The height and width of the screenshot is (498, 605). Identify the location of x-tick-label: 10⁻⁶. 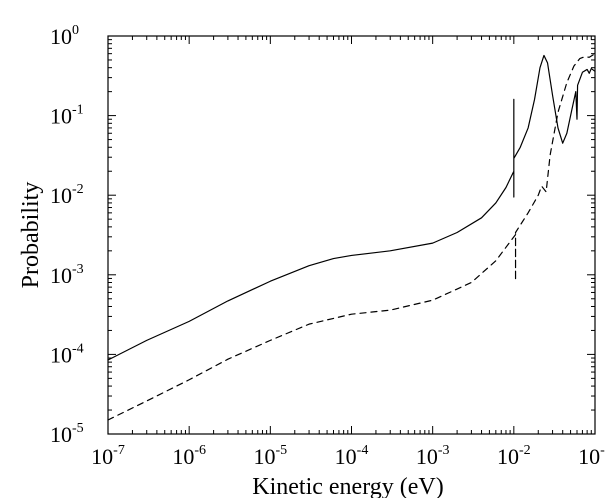
(189, 456).